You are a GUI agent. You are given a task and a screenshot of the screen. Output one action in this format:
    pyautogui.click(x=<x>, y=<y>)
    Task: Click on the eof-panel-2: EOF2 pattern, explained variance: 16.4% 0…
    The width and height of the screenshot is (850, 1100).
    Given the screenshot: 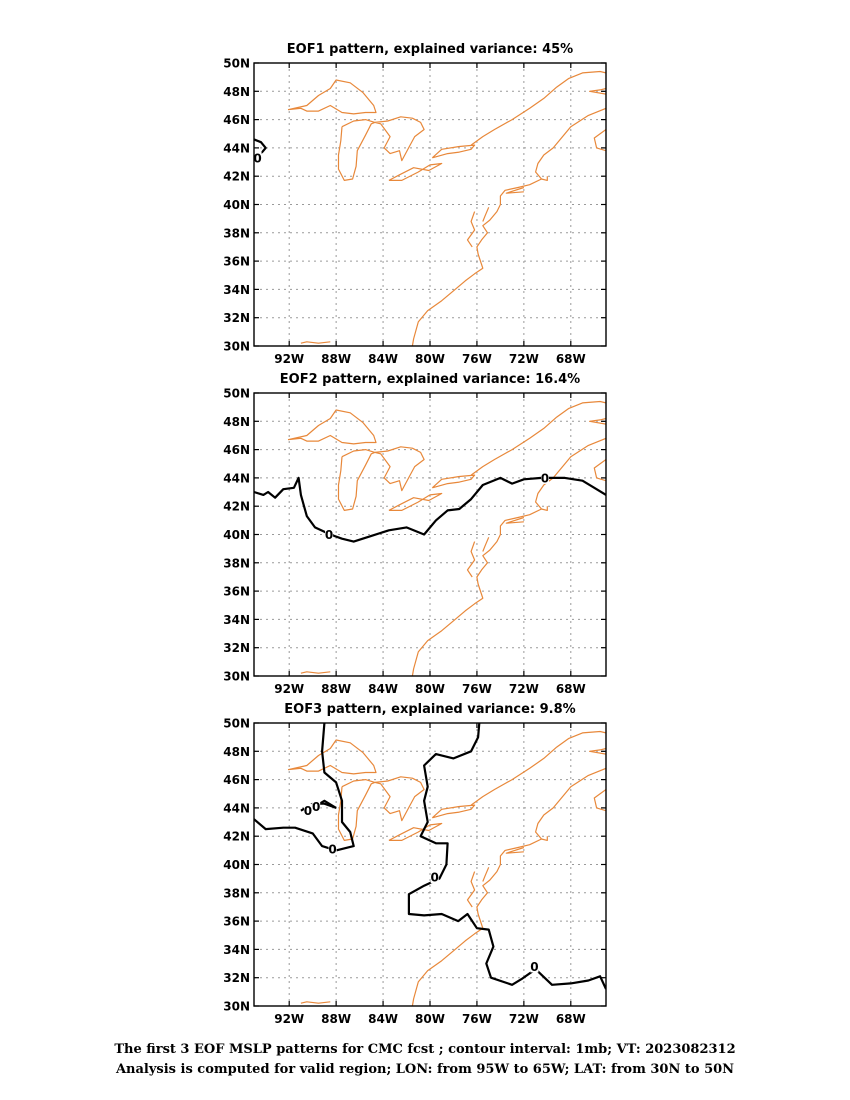 What is the action you would take?
    pyautogui.click(x=415, y=534)
    